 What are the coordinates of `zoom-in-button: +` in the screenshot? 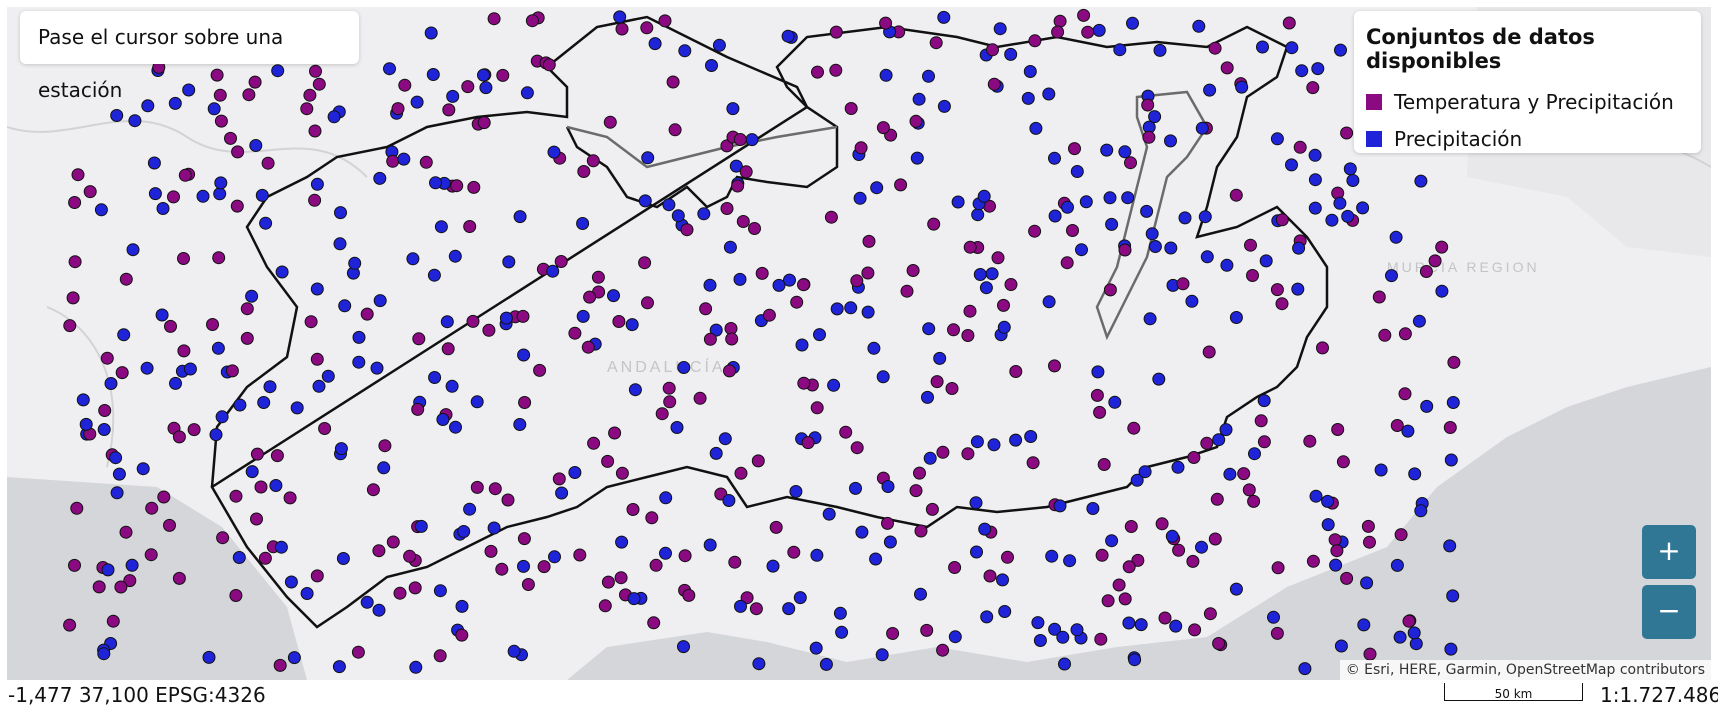 It's located at (1669, 552).